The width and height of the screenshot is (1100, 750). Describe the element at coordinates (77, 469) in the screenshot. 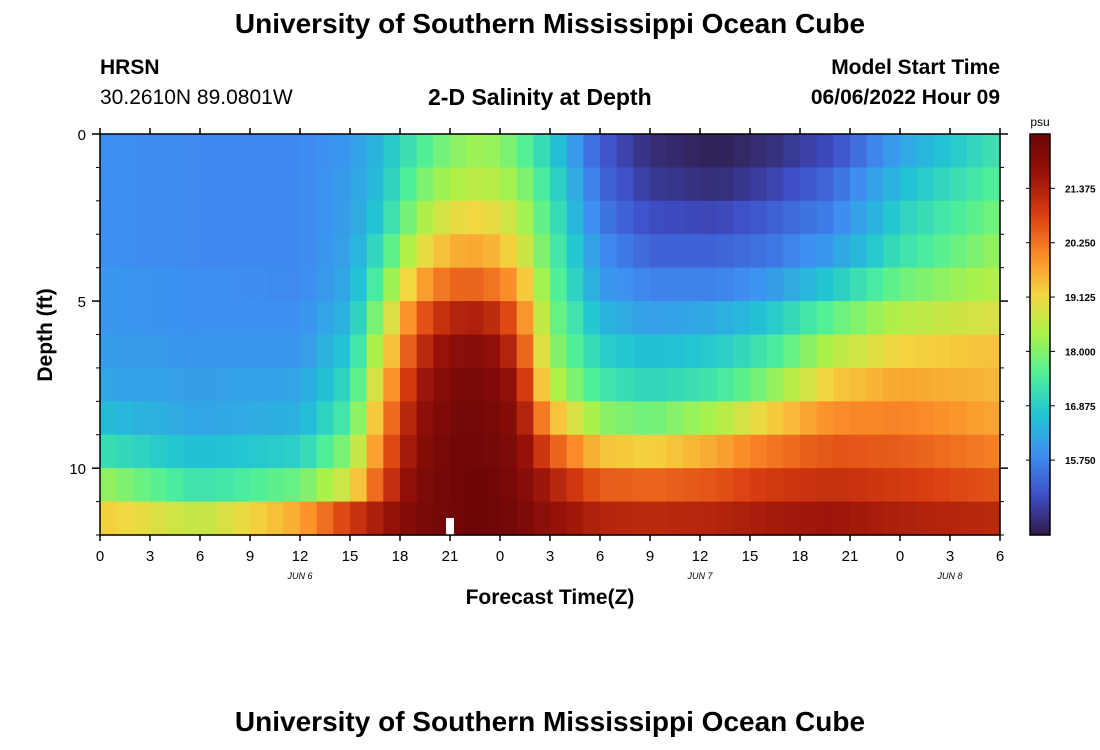

I see `y-tick-label: 10` at that location.